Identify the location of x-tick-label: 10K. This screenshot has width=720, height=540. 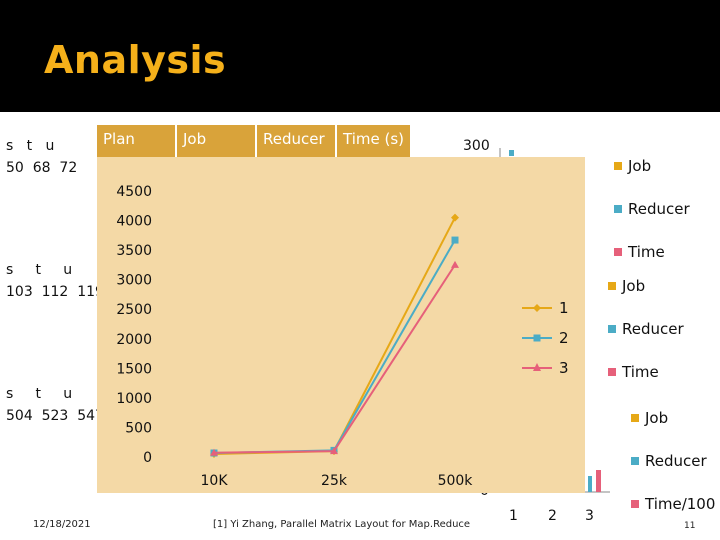
(215, 481).